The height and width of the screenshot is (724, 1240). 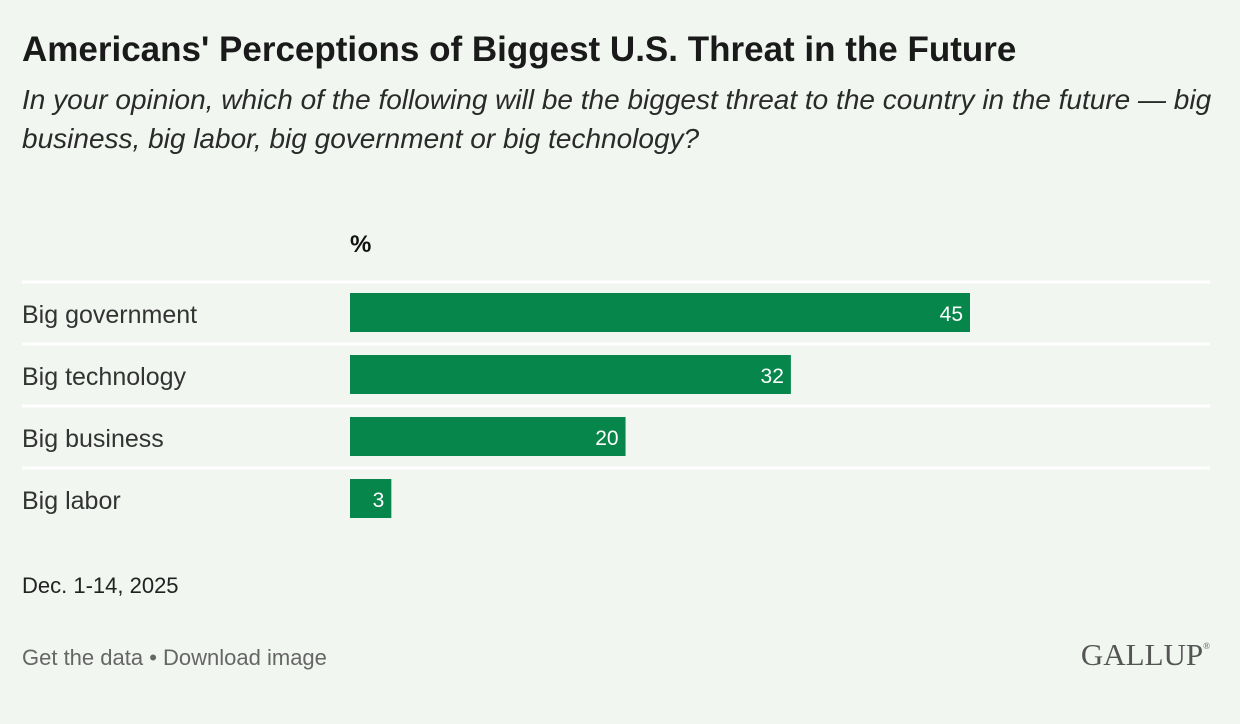 I want to click on logo-text: GALLUP, so click(x=1142, y=654).